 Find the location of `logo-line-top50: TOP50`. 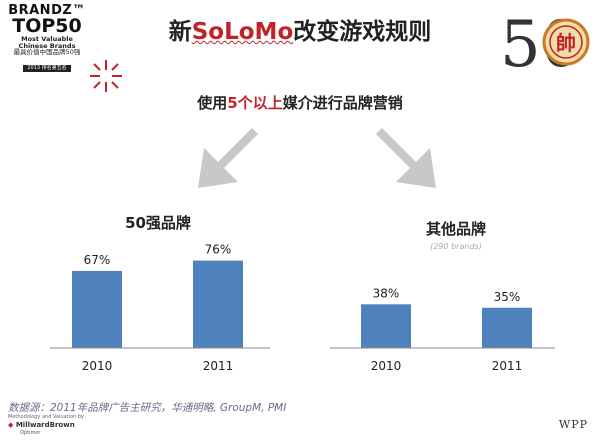

logo-line-top50: TOP50 is located at coordinates (47, 26).